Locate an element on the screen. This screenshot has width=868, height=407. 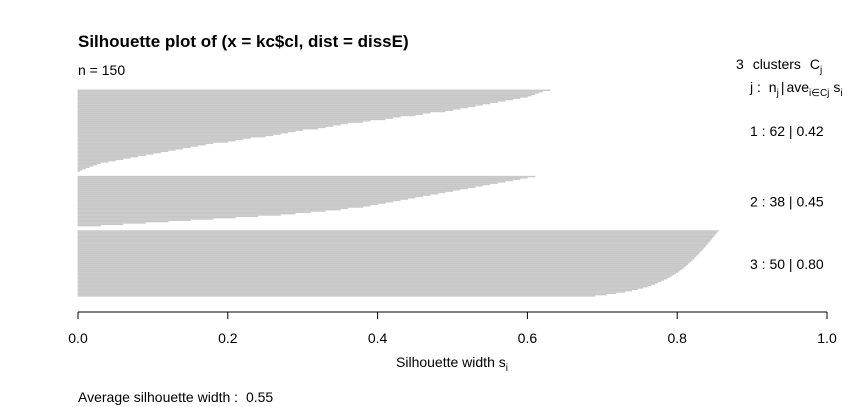
x-axis-label: Silhouette width si is located at coordinates (452, 364).